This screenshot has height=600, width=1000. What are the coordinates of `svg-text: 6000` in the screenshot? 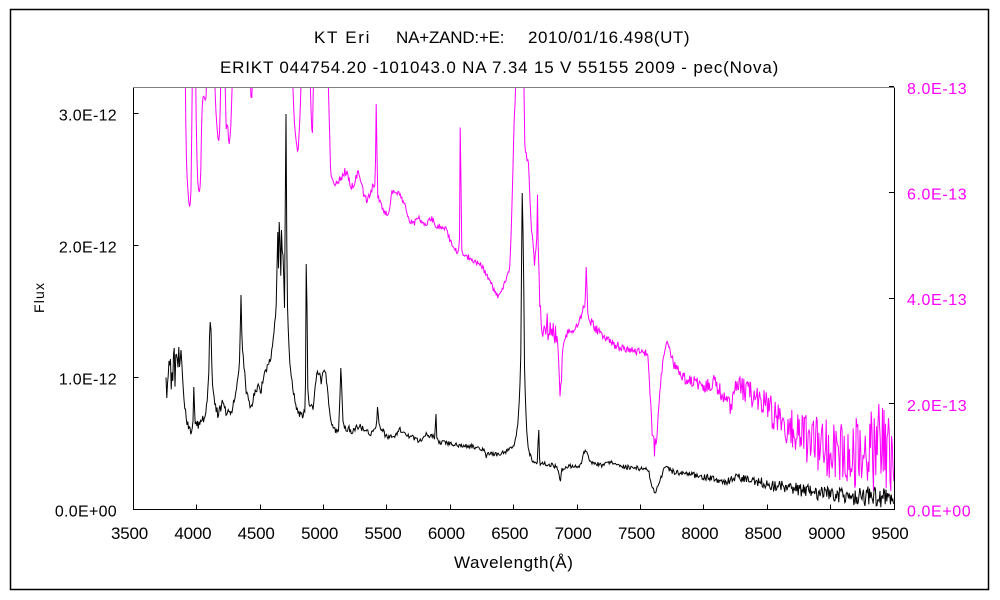 It's located at (446, 533).